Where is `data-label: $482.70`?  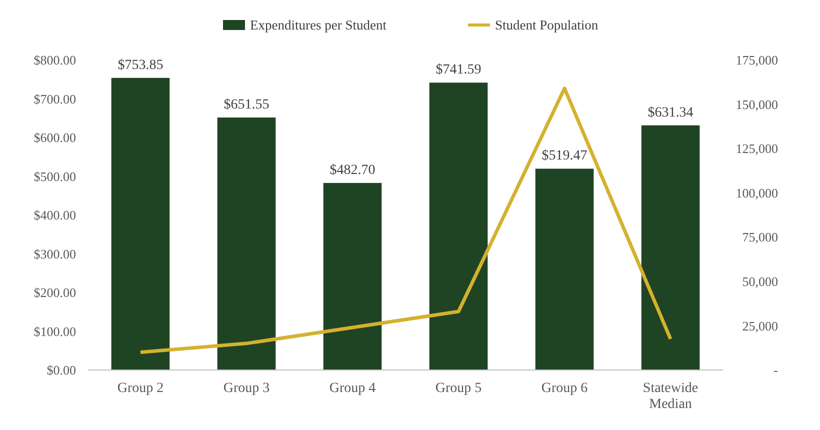
data-label: $482.70 is located at coordinates (353, 170).